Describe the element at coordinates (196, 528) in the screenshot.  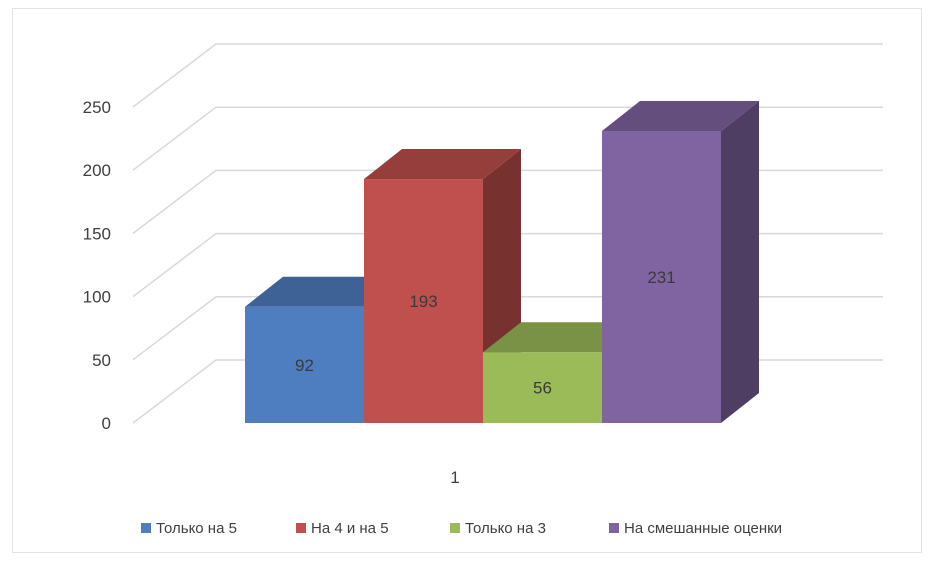
I see `legend-label: Только на 5` at that location.